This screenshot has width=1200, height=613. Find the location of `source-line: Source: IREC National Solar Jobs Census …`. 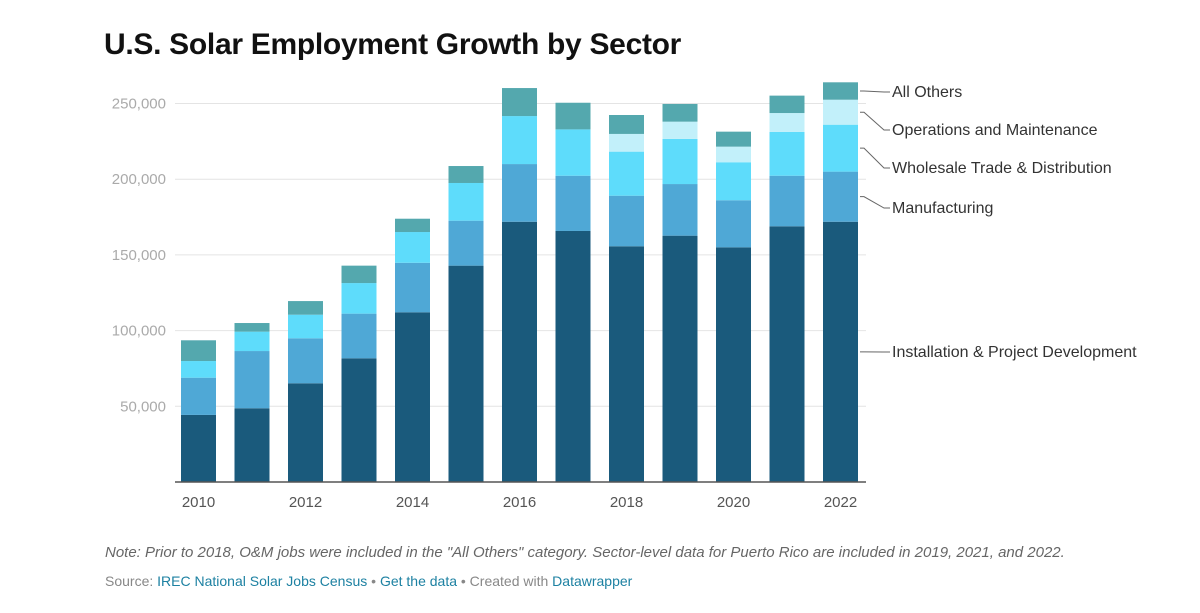

source-line: Source: IREC National Solar Jobs Census … is located at coordinates (368, 581).